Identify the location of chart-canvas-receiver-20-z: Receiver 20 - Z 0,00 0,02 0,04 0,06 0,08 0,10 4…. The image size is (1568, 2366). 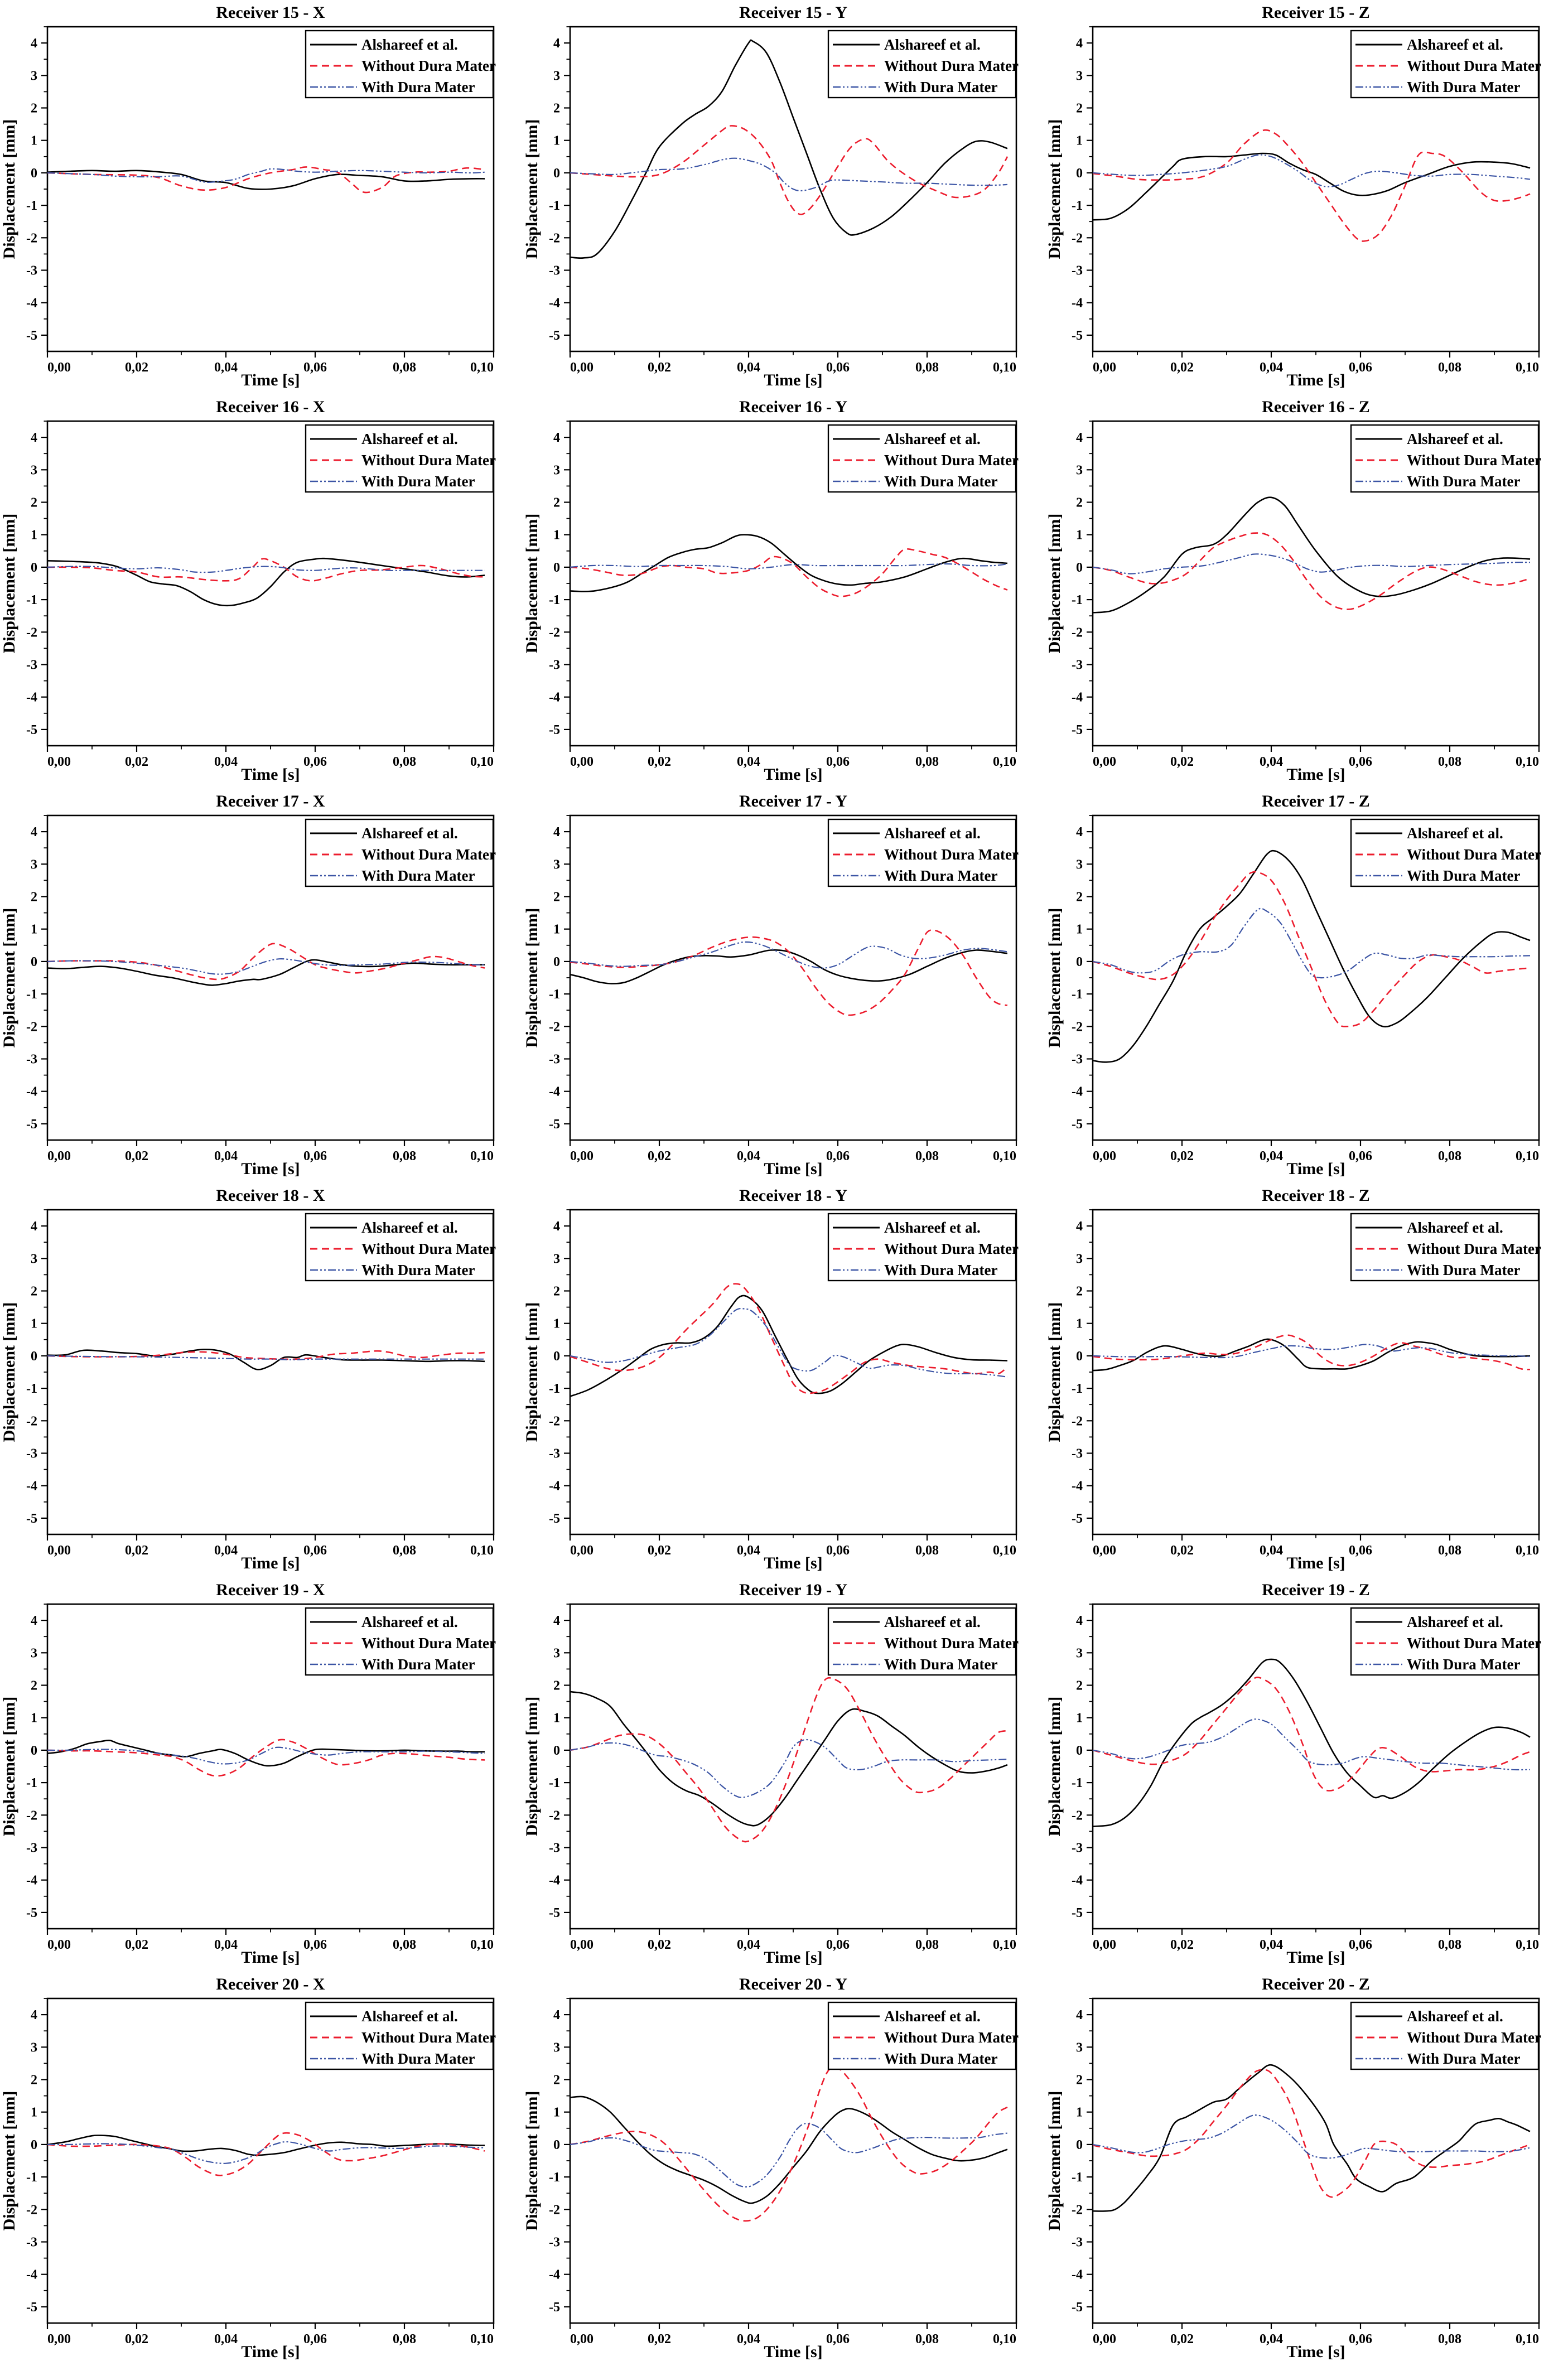
(1293, 2168).